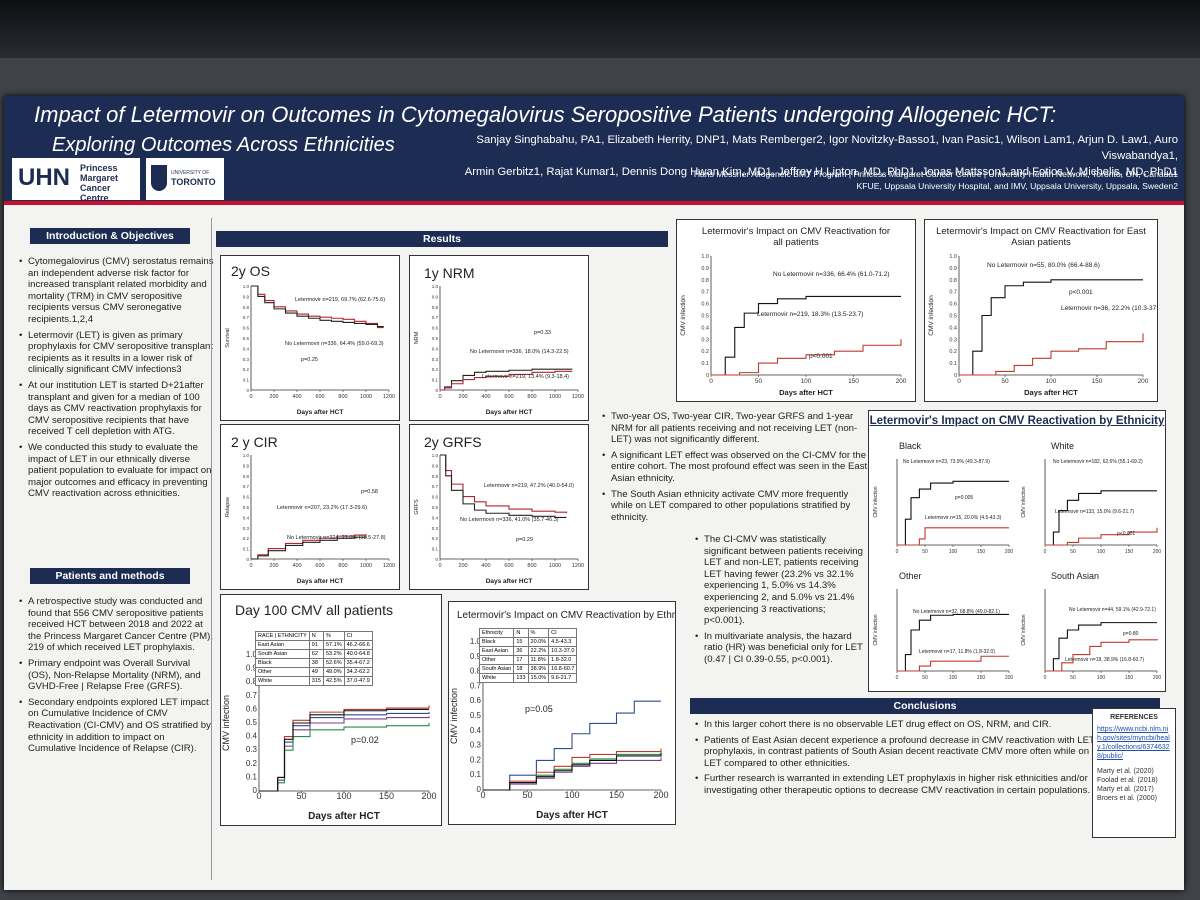 Image resolution: width=1200 pixels, height=900 pixels. Describe the element at coordinates (1094, 512) in the screenshot. I see `chart-annotation: Letermovir n=133, 15.0% (9.6-21.7)` at that location.